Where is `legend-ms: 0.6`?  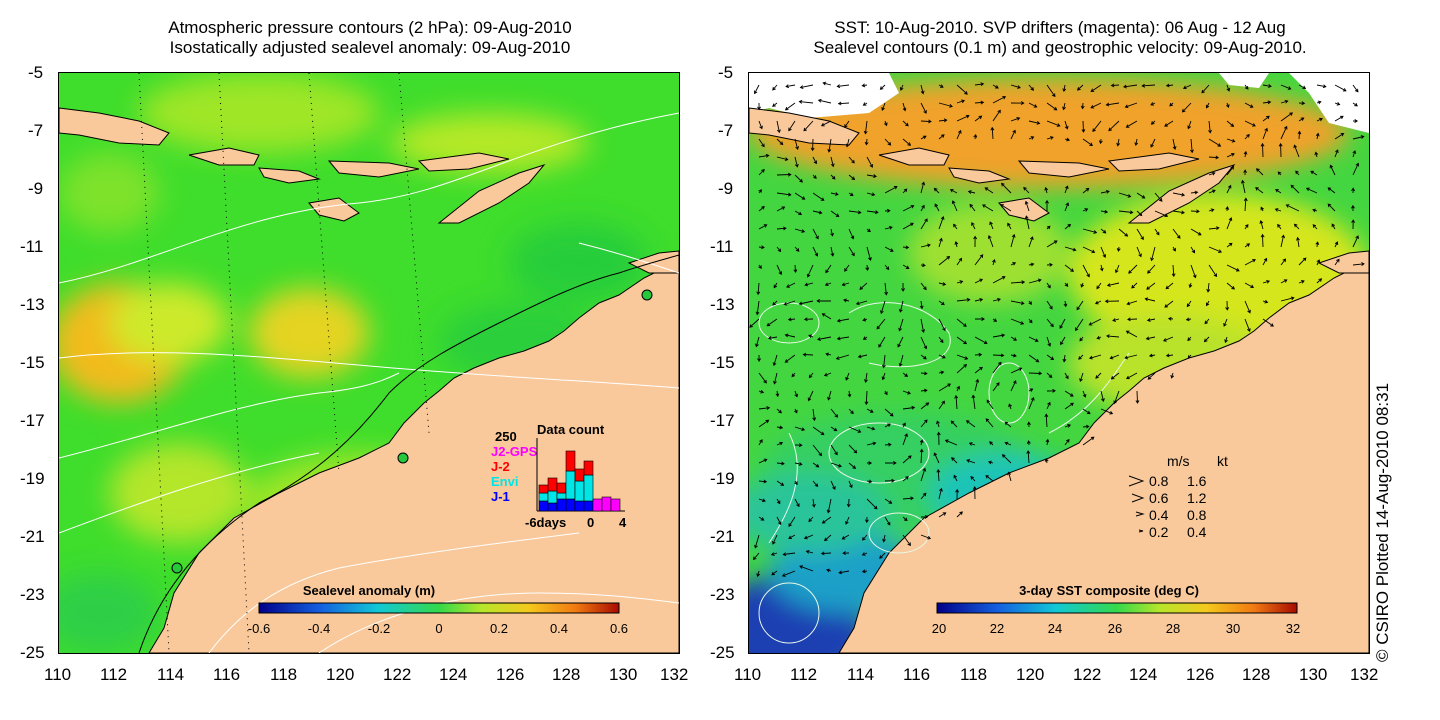
legend-ms: 0.6 is located at coordinates (1159, 498).